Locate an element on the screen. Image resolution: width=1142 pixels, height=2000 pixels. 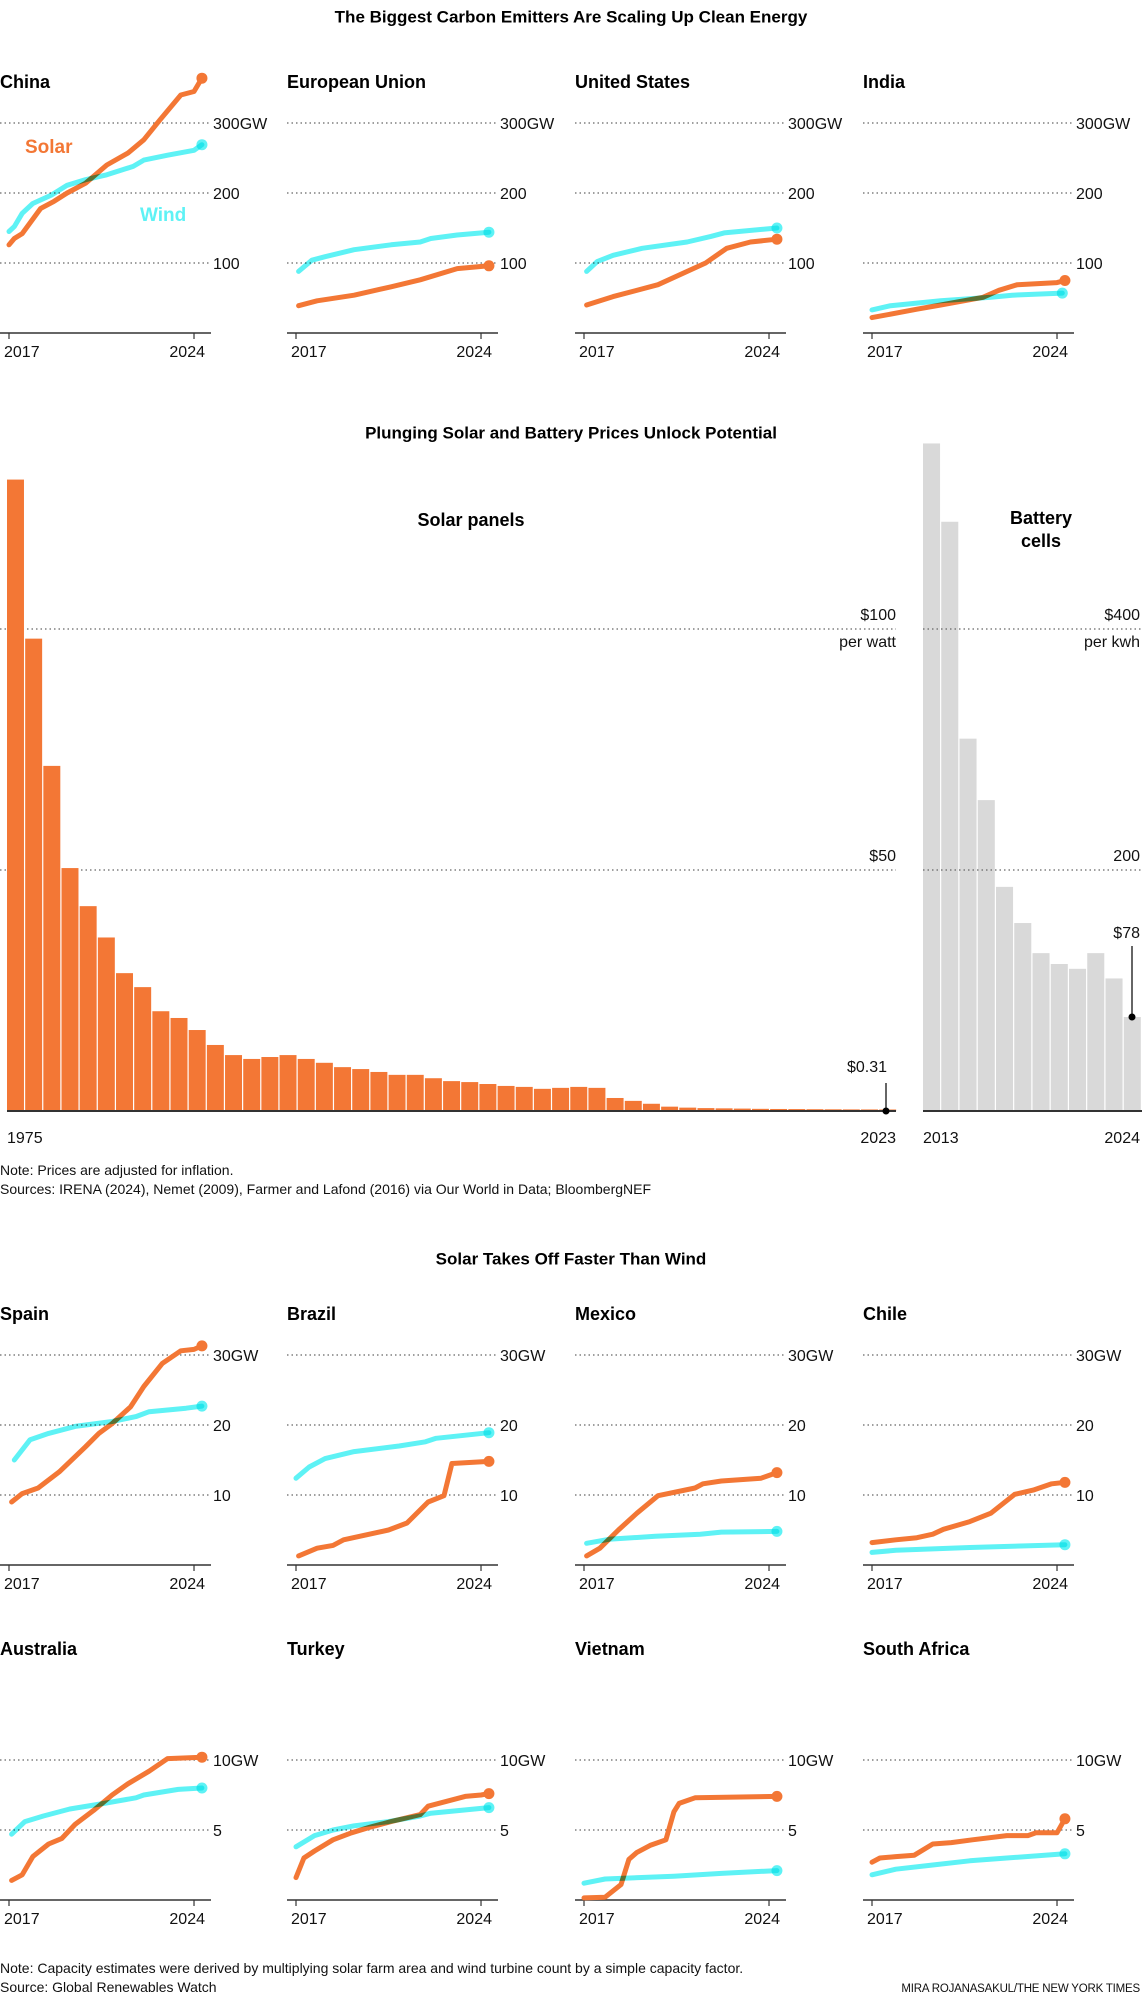
panel-title: India is located at coordinates (884, 82).